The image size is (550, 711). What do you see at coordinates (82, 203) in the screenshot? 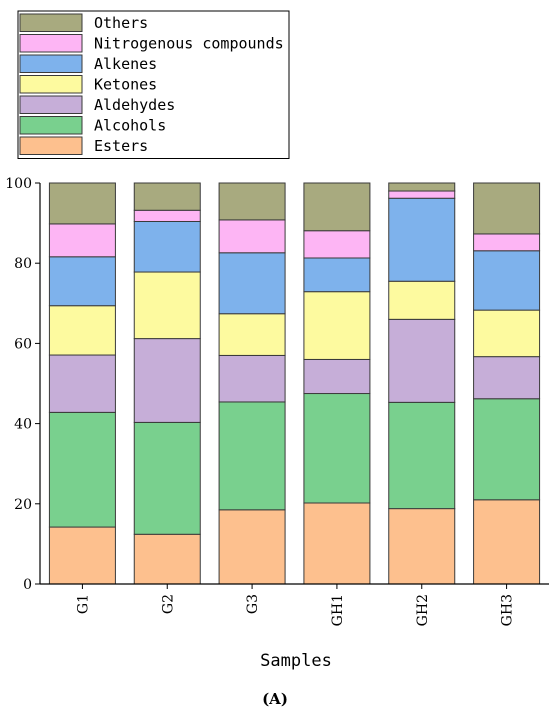
I see `bar-segment-g1-others` at bounding box center [82, 203].